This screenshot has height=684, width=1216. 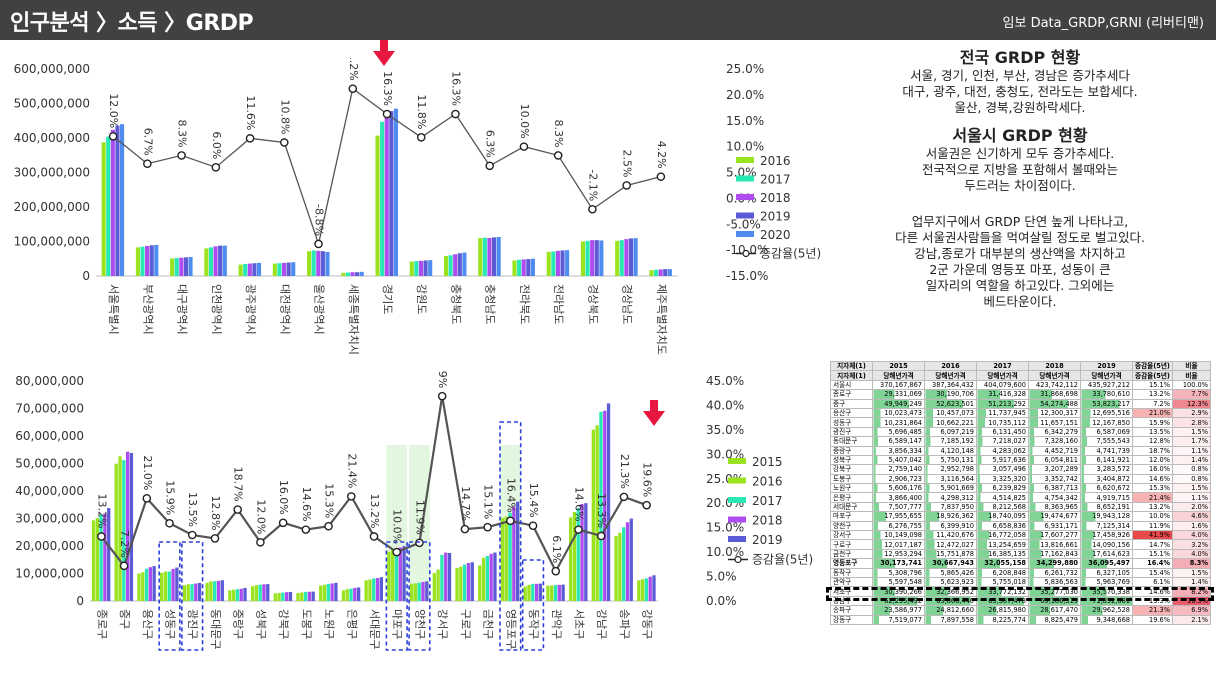 I want to click on table-cell: 16,385,135, so click(x=1002, y=554).